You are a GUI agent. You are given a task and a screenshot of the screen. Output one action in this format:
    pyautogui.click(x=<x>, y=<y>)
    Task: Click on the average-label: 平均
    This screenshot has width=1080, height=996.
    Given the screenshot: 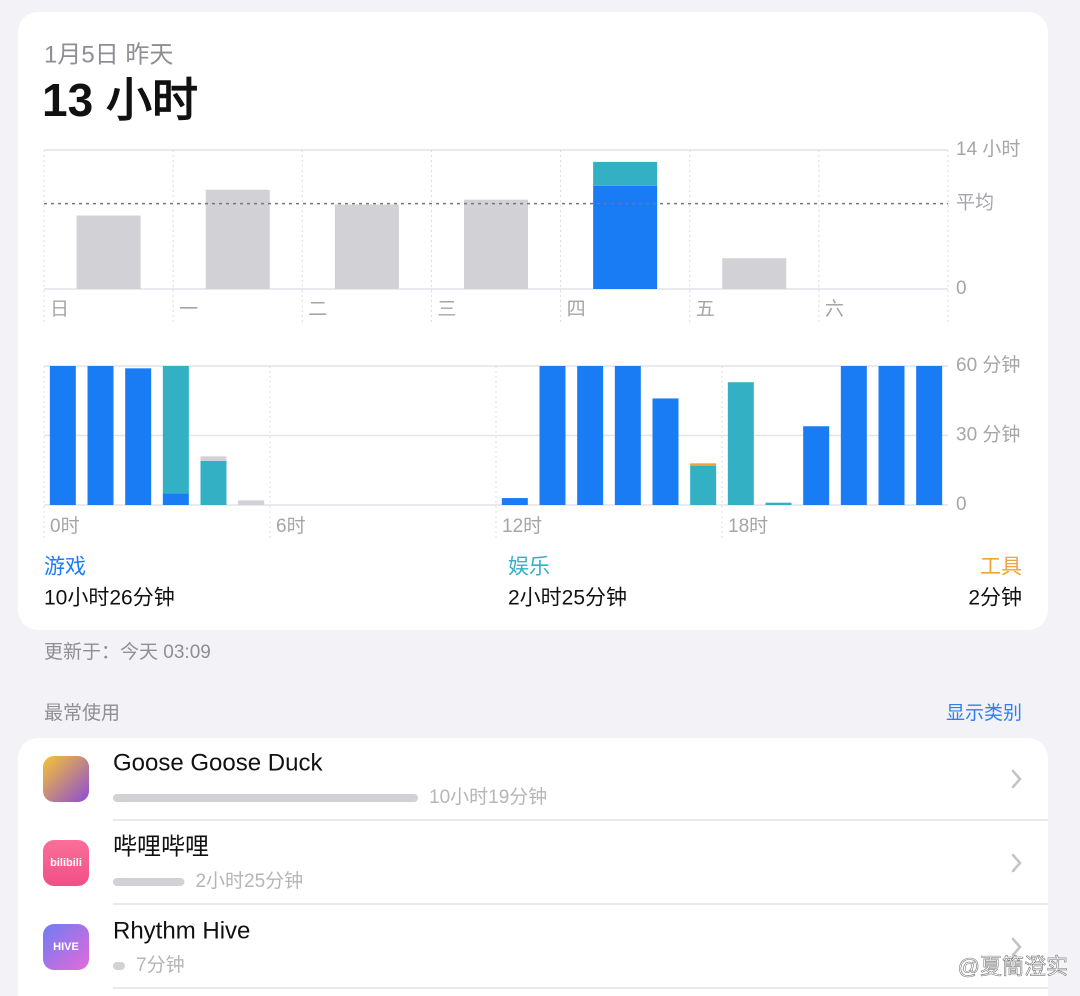 What is the action you would take?
    pyautogui.click(x=975, y=203)
    